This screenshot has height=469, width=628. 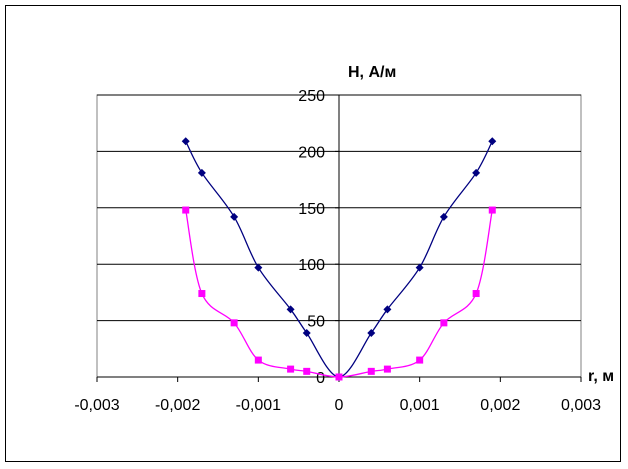 I want to click on x-tick-label: -0,003, so click(x=96, y=405).